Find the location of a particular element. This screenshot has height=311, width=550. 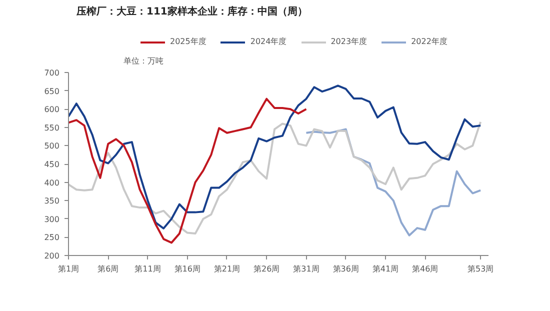

line-series is located at coordinates (393, 182).